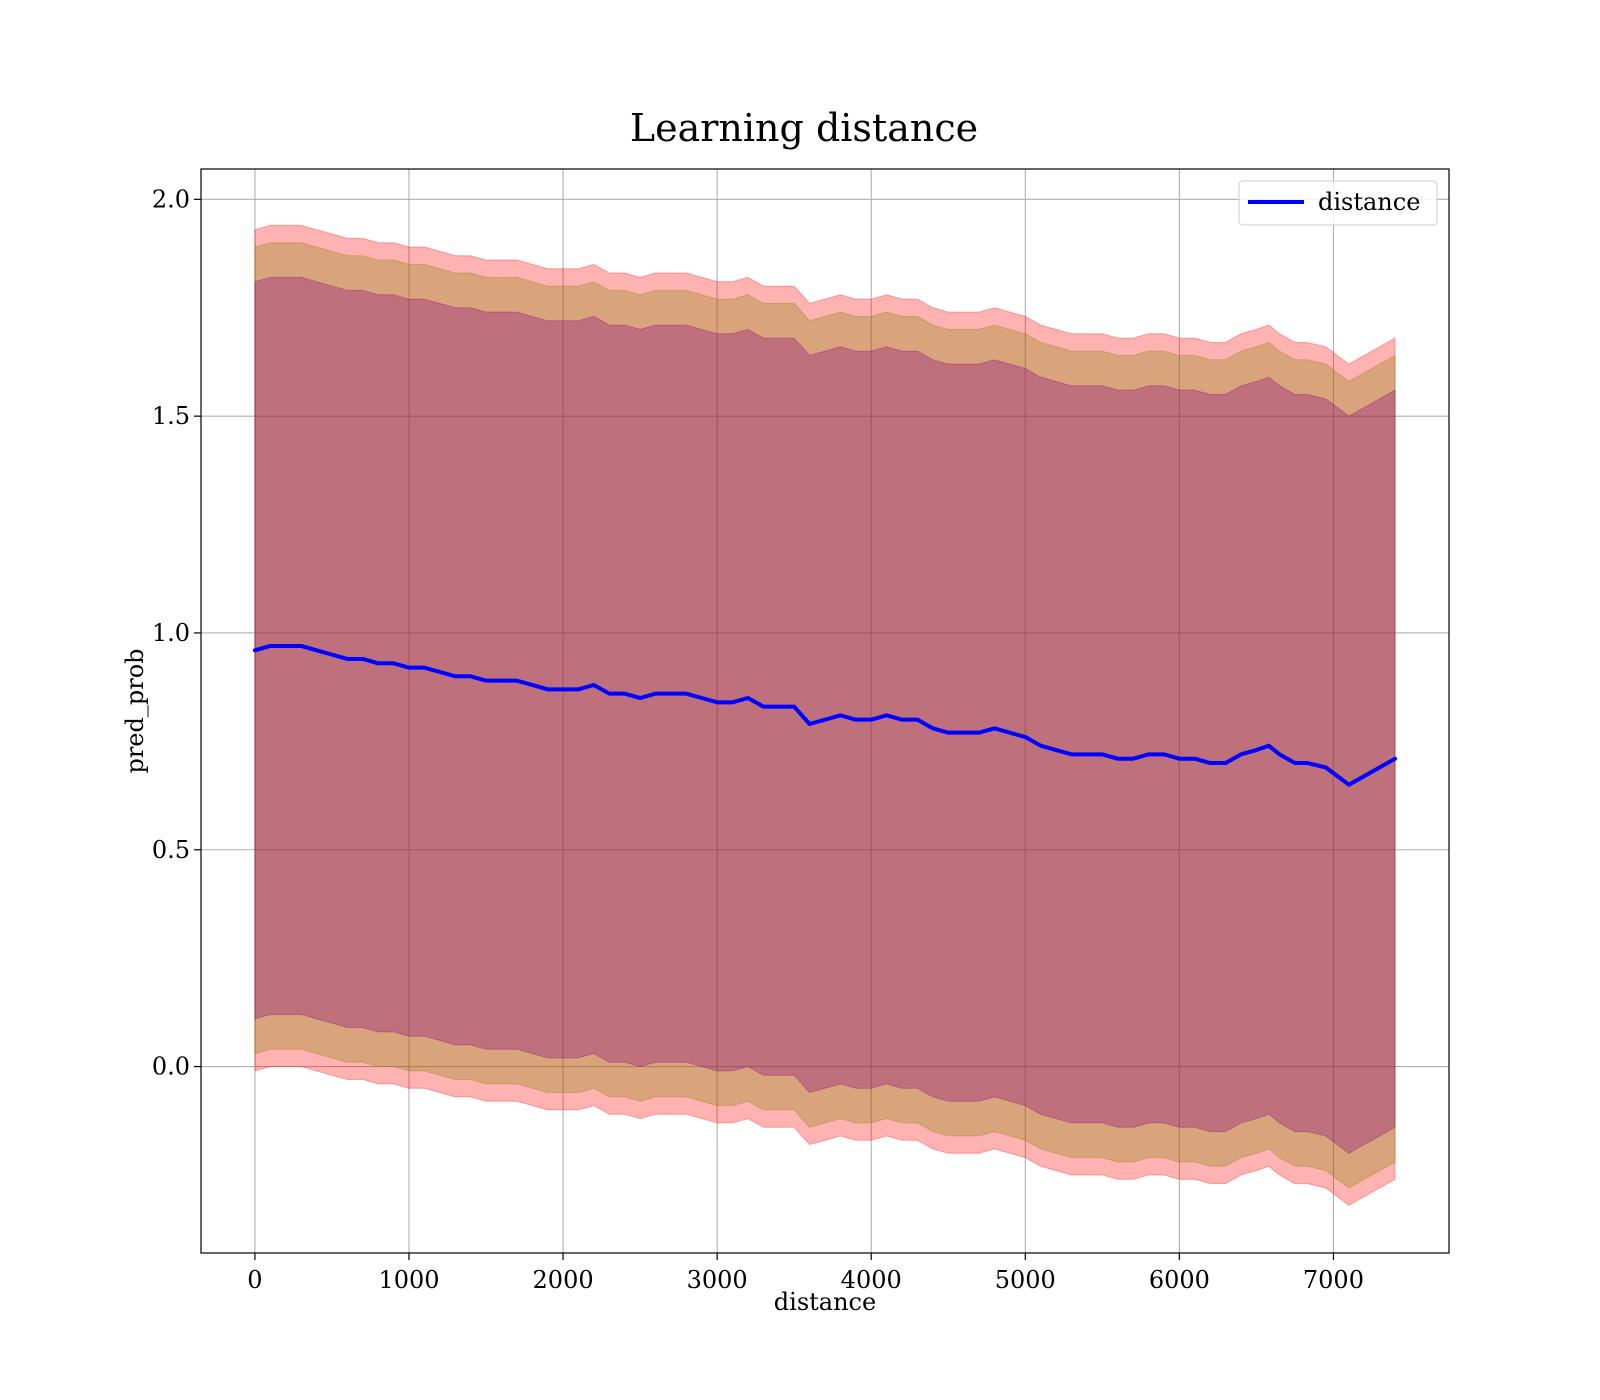 The width and height of the screenshot is (1600, 1400). What do you see at coordinates (135, 710) in the screenshot?
I see `y-axis-label: pred_prob` at bounding box center [135, 710].